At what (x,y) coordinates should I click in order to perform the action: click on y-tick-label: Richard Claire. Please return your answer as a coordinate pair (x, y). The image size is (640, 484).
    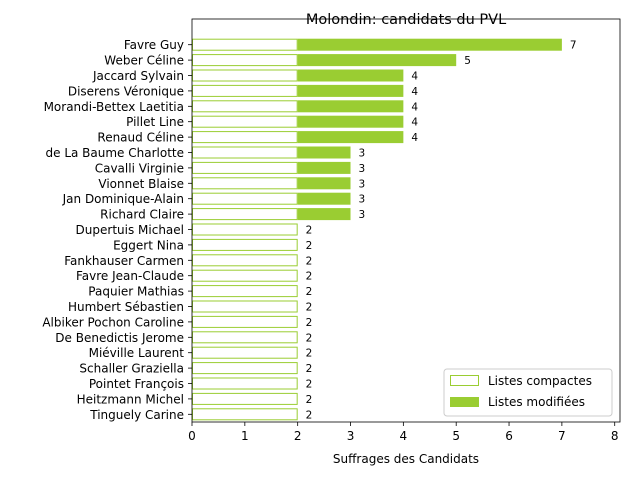
    Looking at the image, I should click on (142, 215).